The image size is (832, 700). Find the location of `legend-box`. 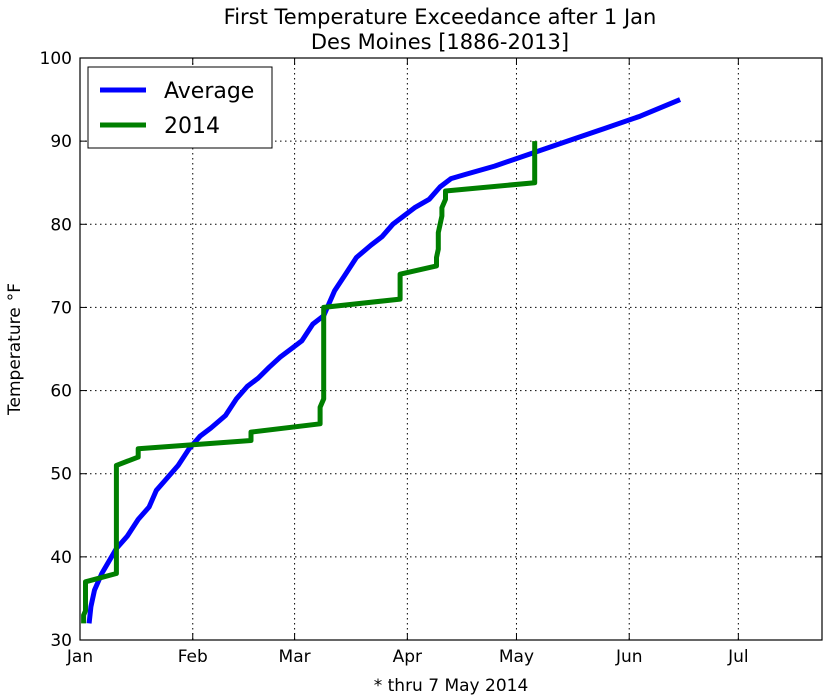

legend-box is located at coordinates (180, 107).